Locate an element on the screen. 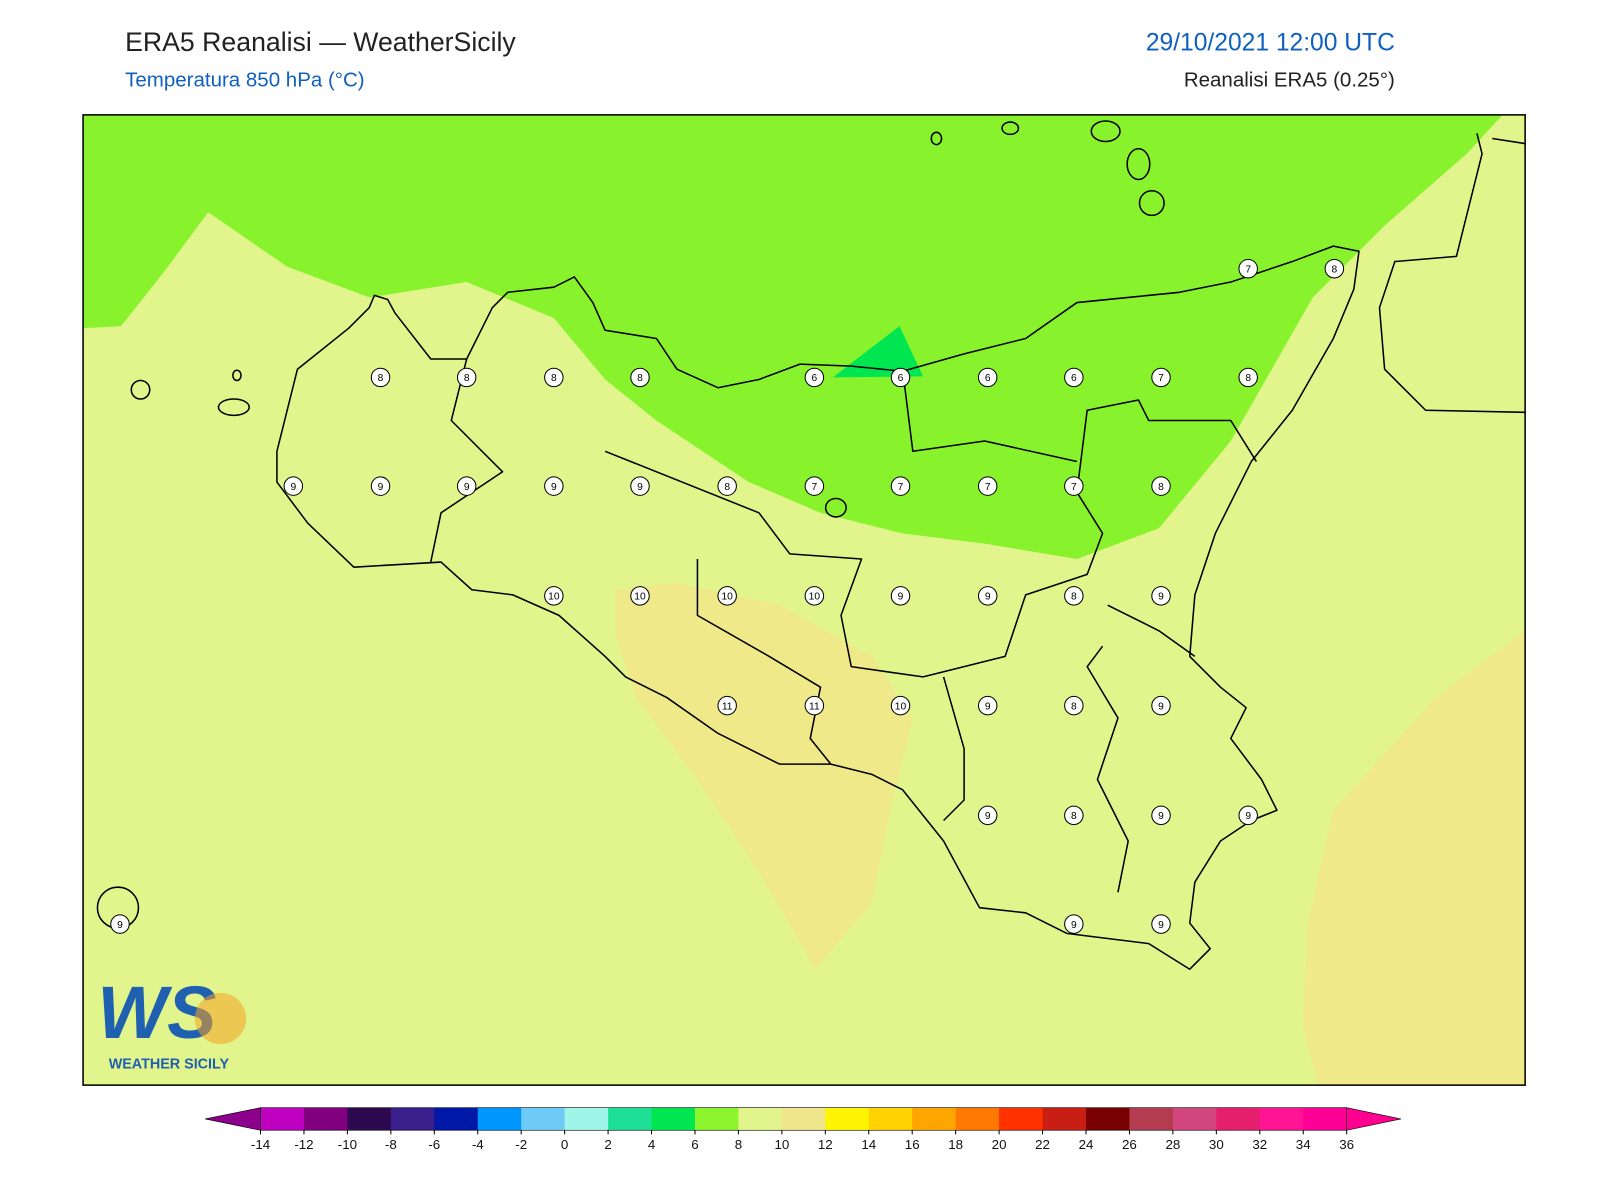  colorbar-tick-label: 34 is located at coordinates (1303, 1144).